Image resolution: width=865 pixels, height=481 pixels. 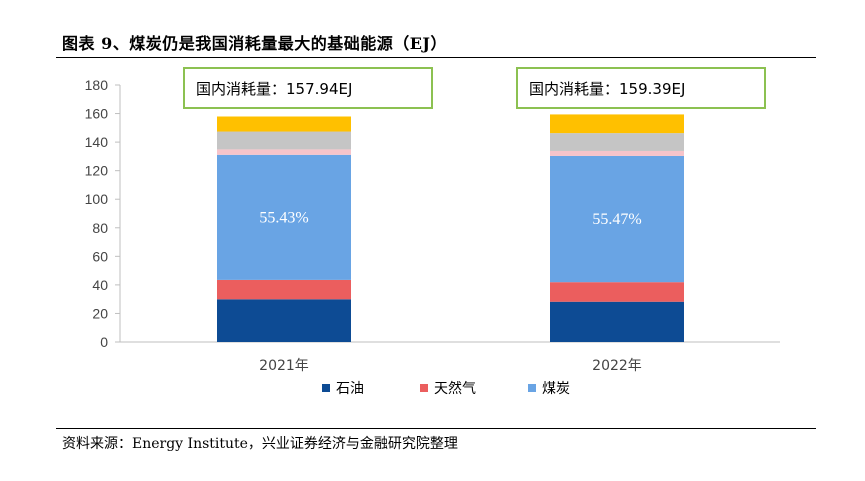 I want to click on coal-share-label: 55.47%, so click(x=616, y=219).